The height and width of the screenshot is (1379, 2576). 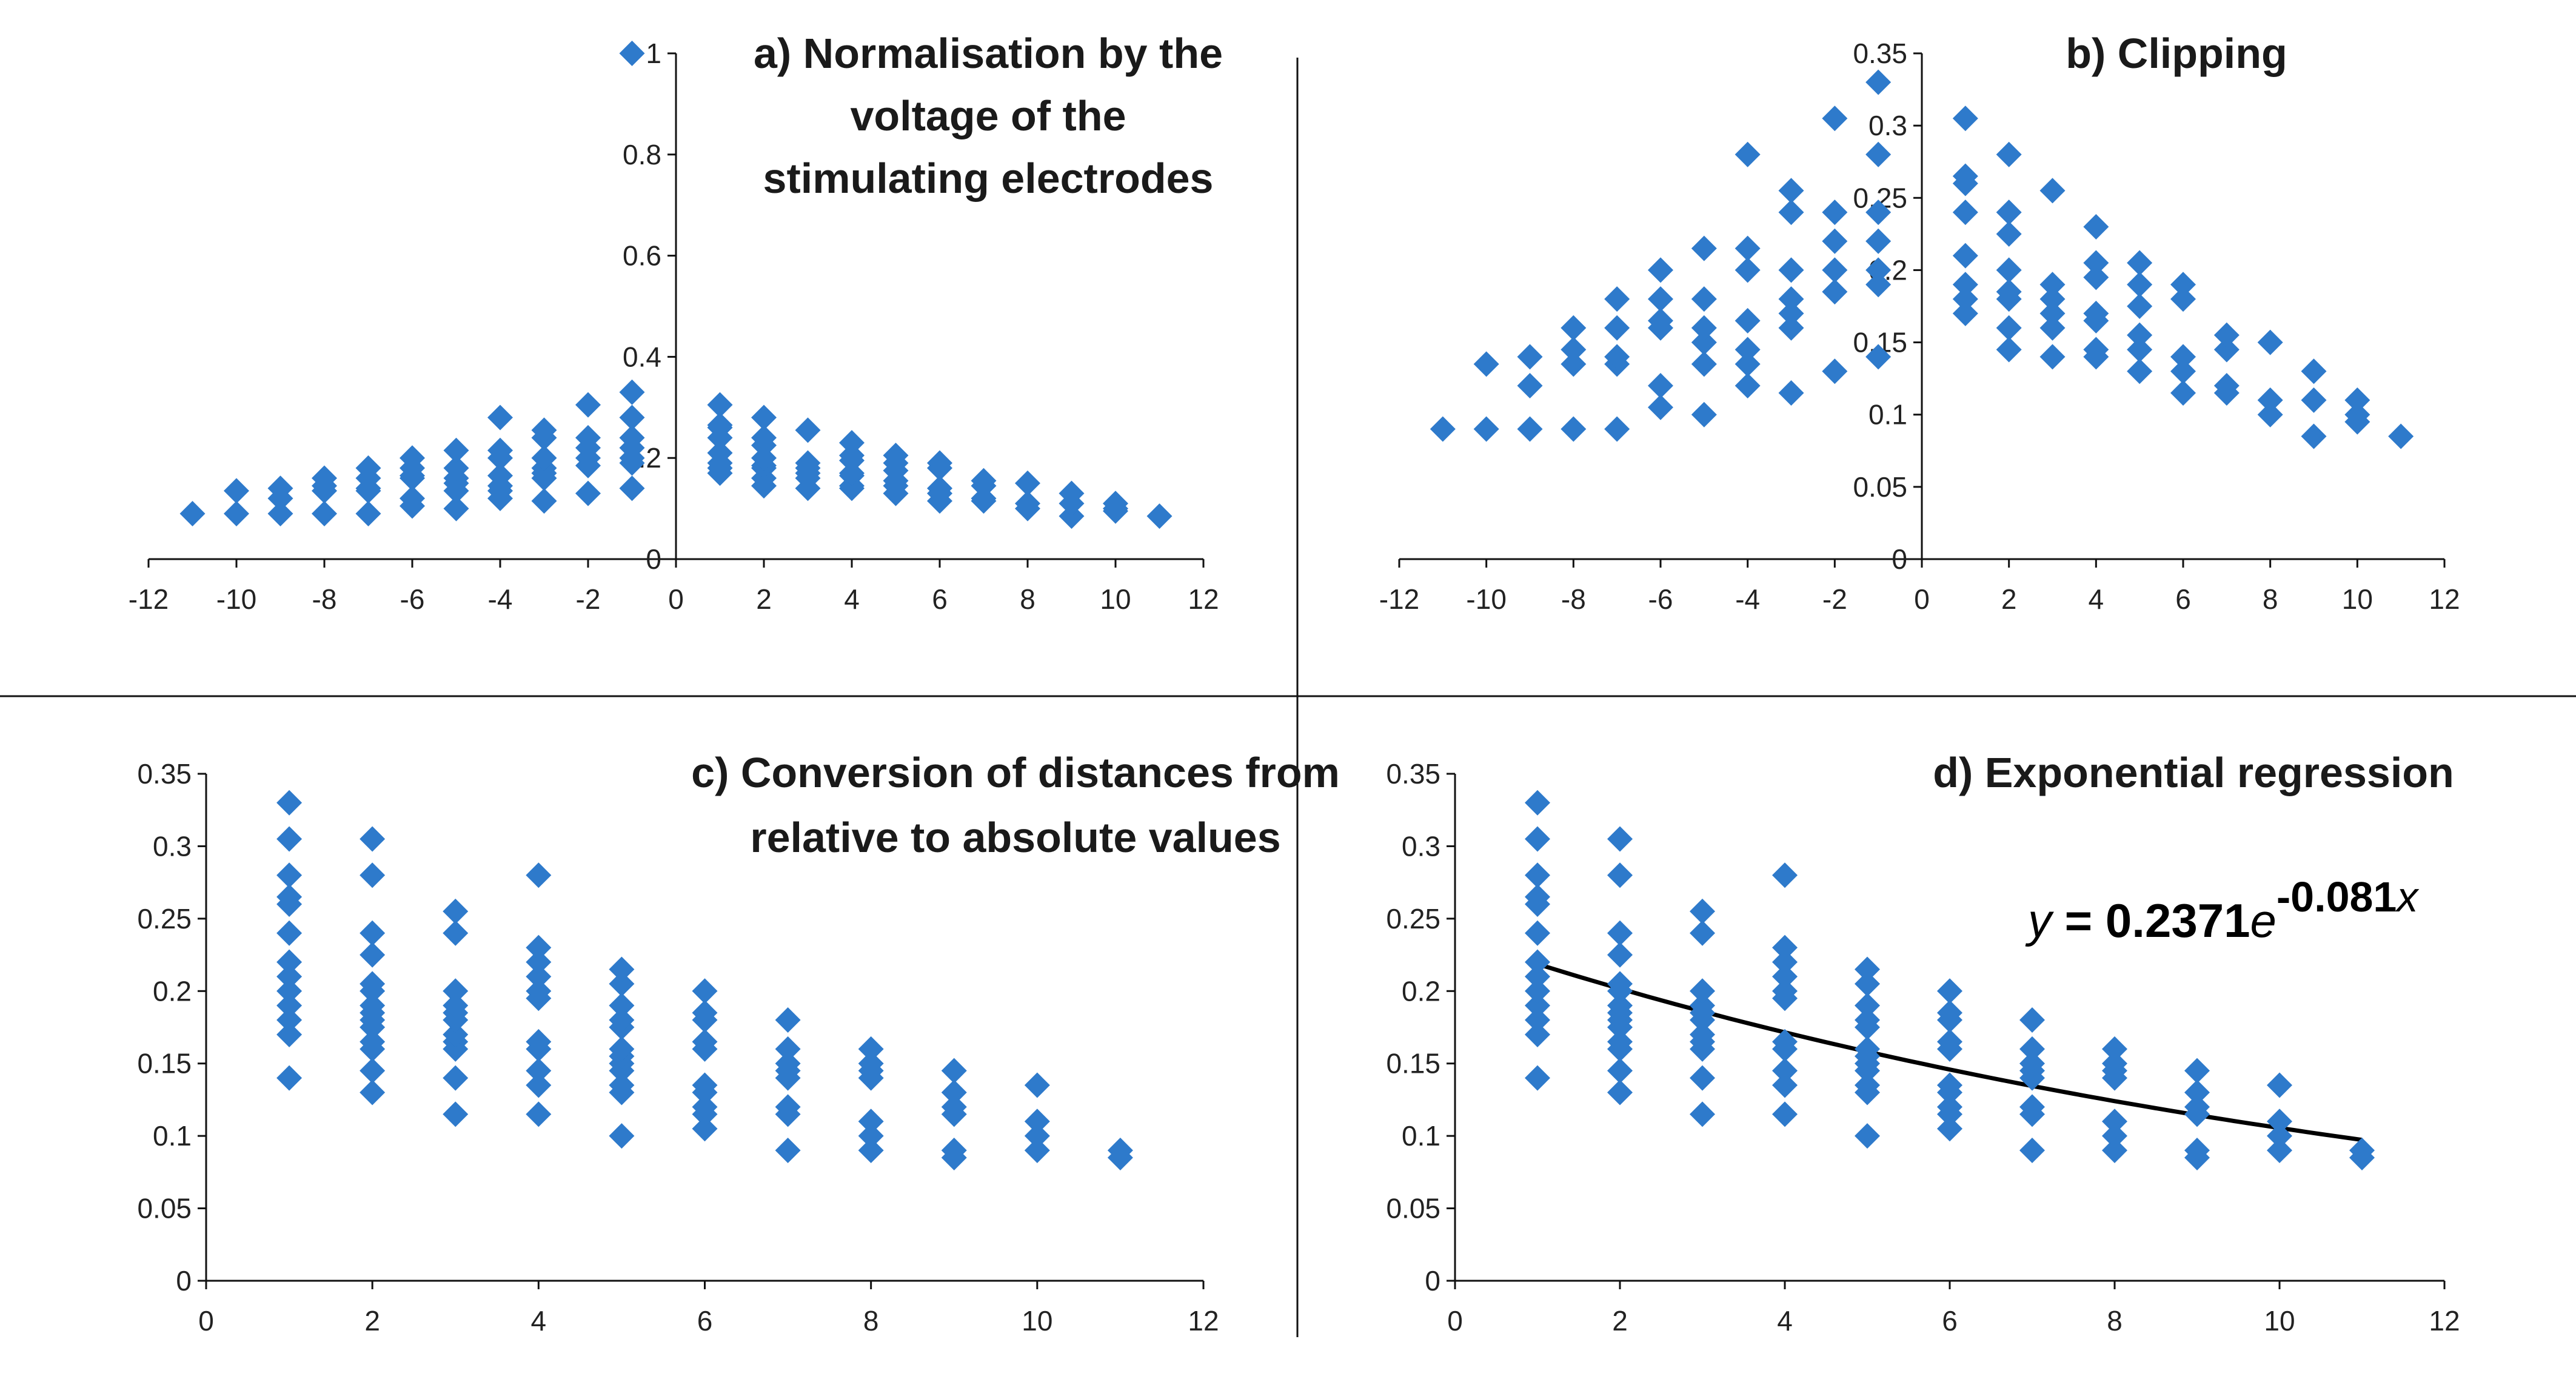 I want to click on chart-title-line: relative to absolute values, so click(x=1015, y=837).